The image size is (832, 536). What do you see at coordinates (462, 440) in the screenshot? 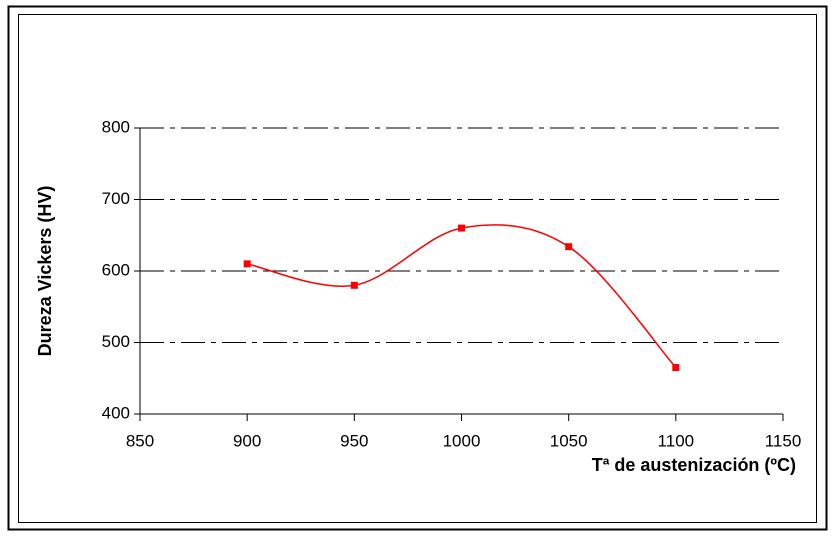
I see `x-tick-label: 1000` at bounding box center [462, 440].